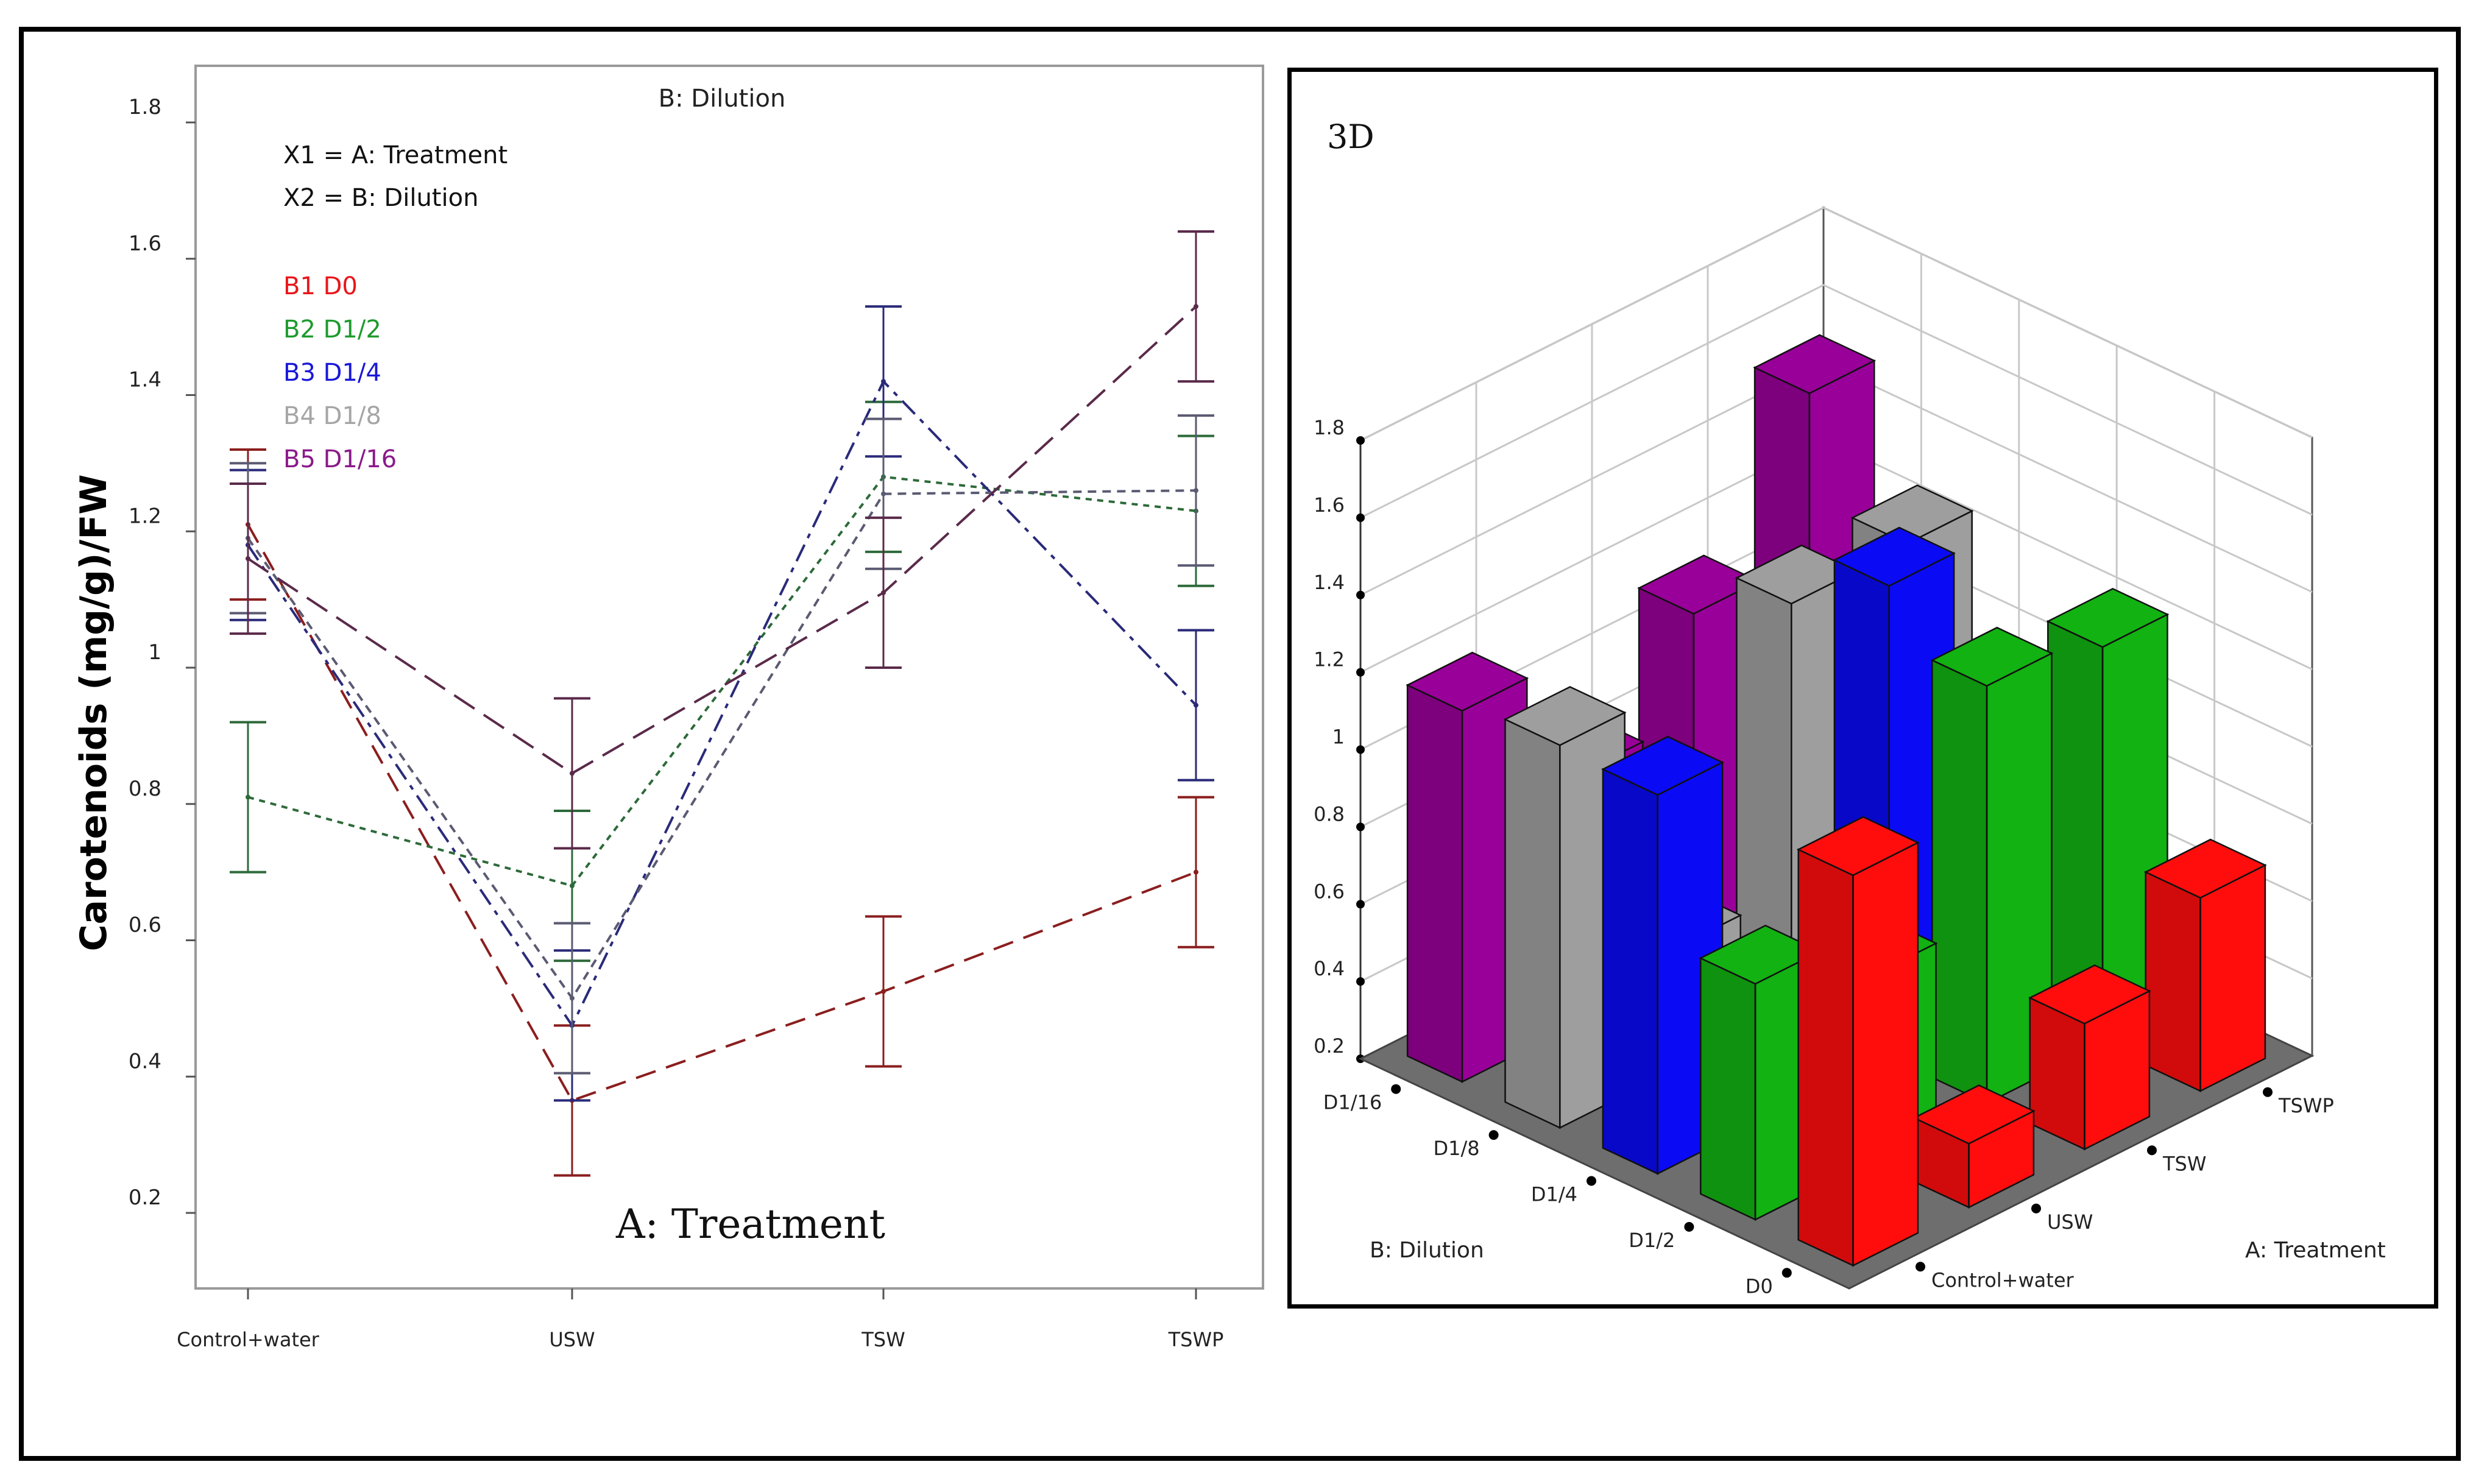  Describe the element at coordinates (145, 516) in the screenshot. I see `y-tick-label: 1.2` at that location.